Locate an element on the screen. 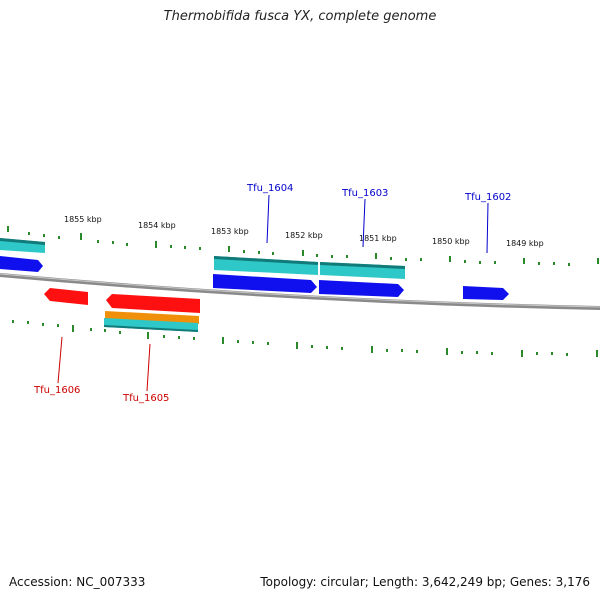  plus-cds-features is located at coordinates (202, 258).